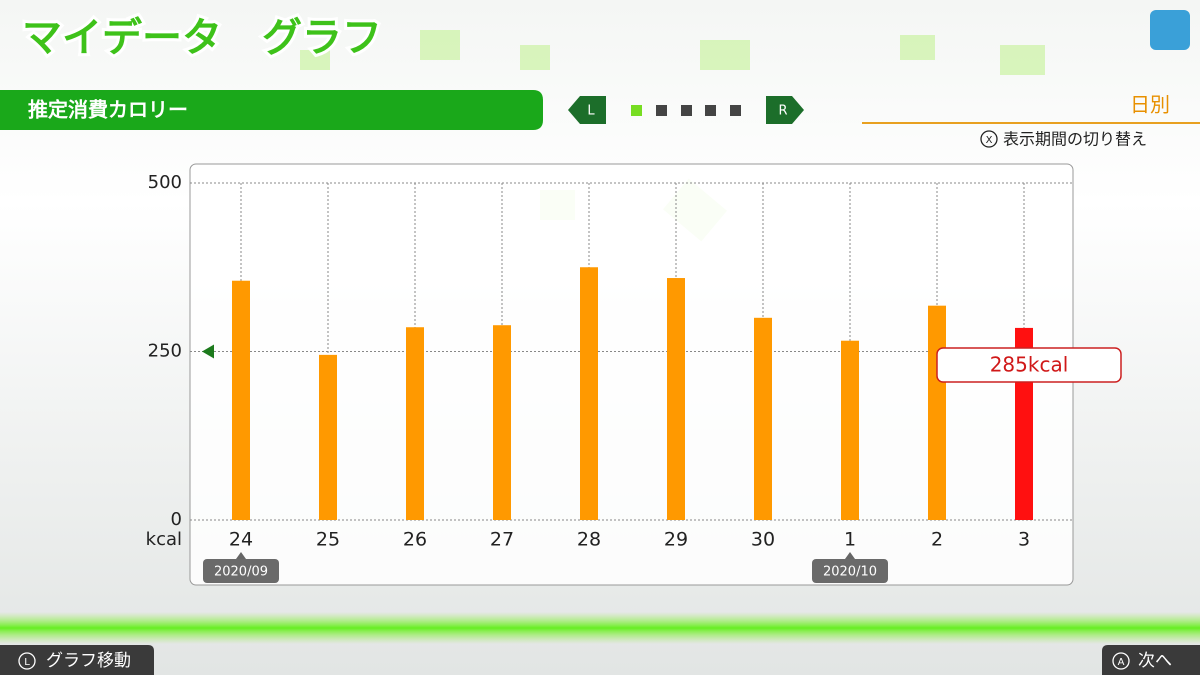 Image resolution: width=1200 pixels, height=675 pixels. Describe the element at coordinates (208, 351) in the screenshot. I see `level-marker` at that location.